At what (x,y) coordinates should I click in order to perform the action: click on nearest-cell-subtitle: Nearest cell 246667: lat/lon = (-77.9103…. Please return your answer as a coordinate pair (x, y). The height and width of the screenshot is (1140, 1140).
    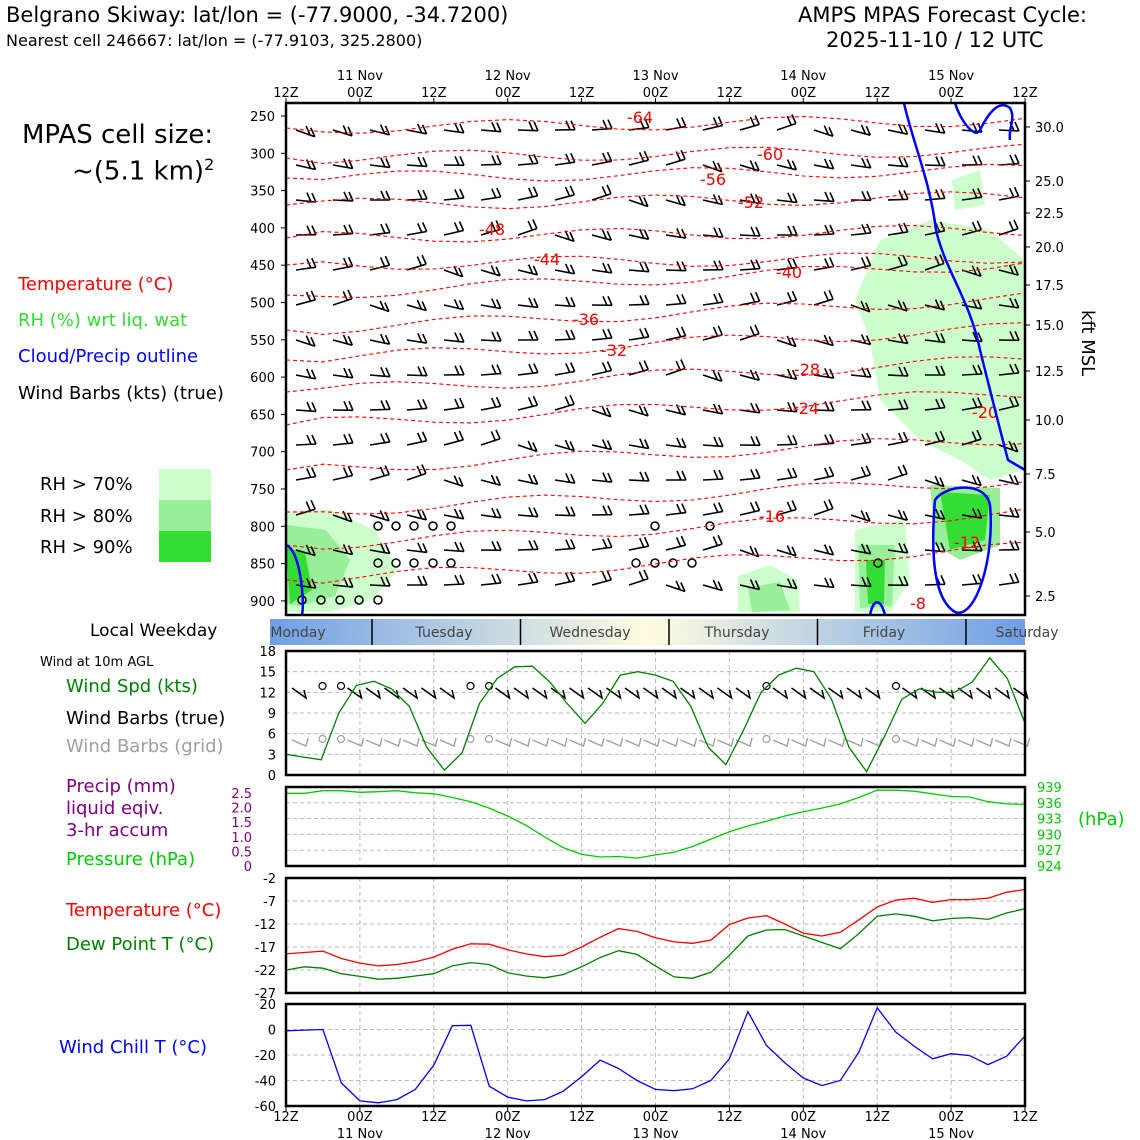
    Looking at the image, I should click on (214, 40).